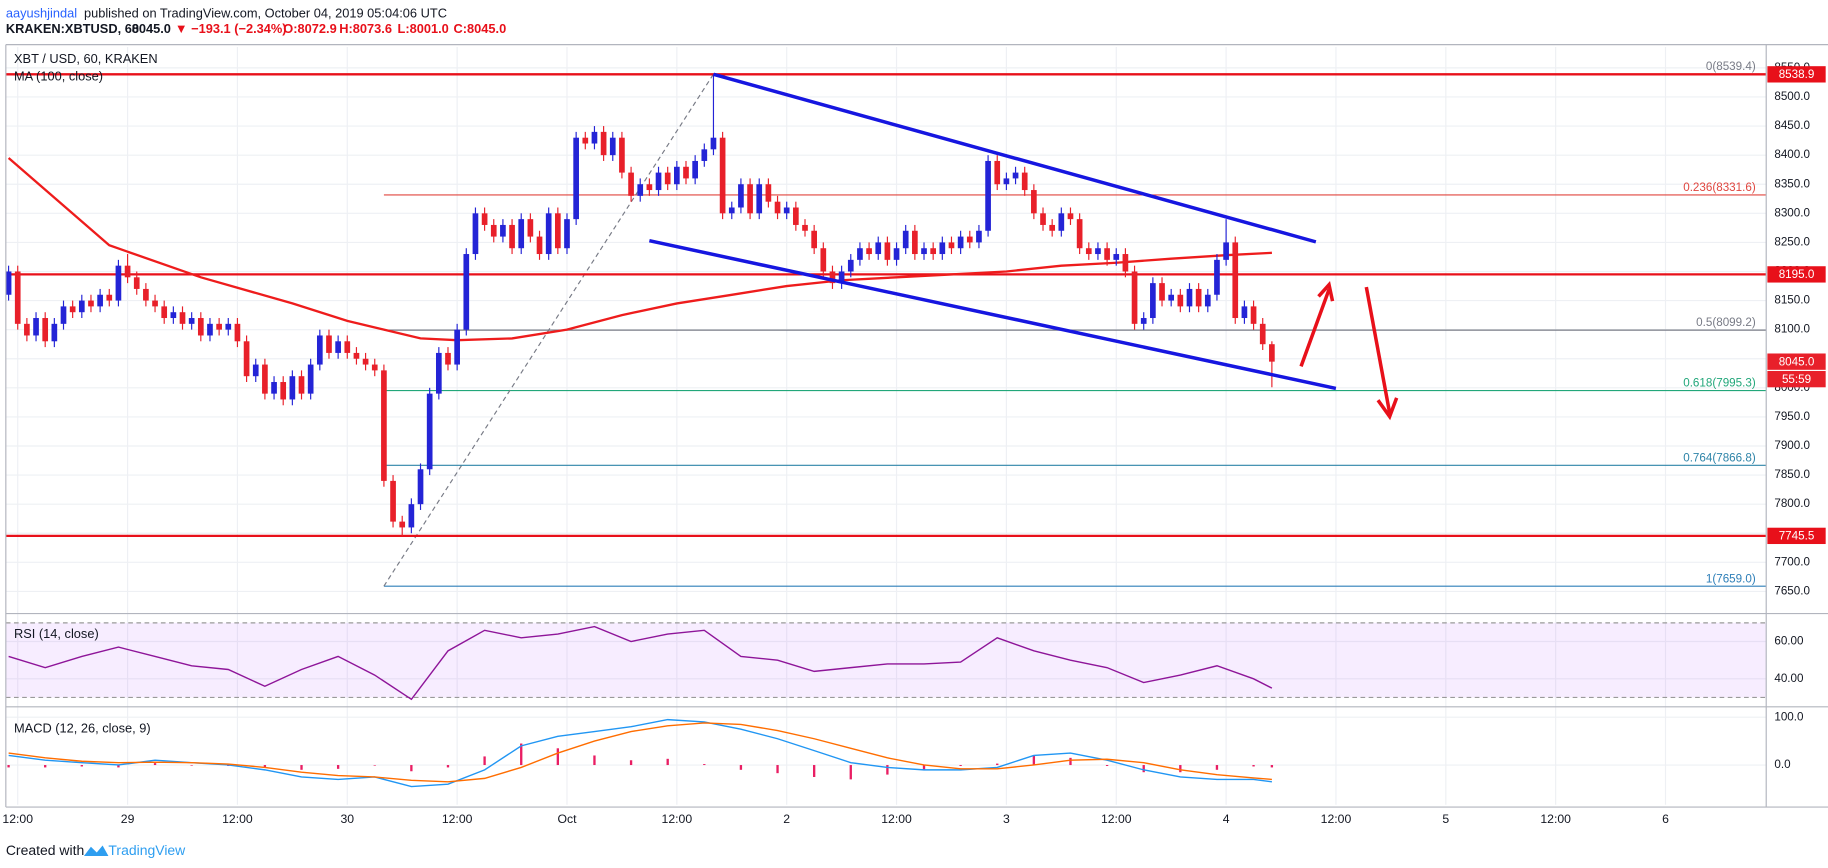 Image resolution: width=1828 pixels, height=868 pixels. Describe the element at coordinates (147, 850) in the screenshot. I see `footer-brand: TradingView` at that location.